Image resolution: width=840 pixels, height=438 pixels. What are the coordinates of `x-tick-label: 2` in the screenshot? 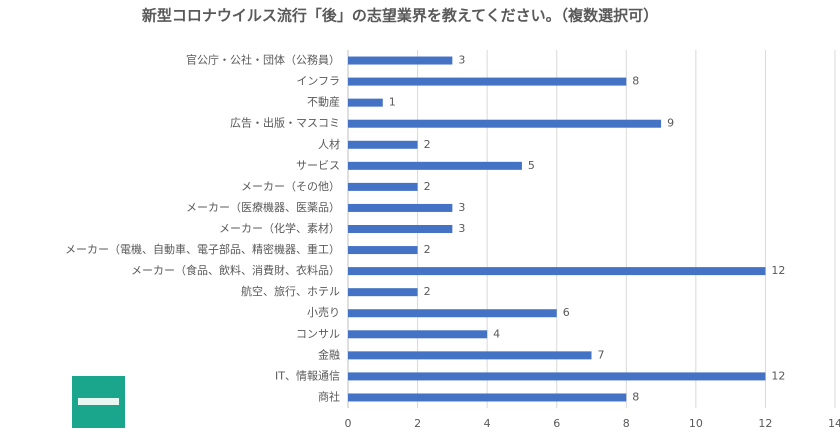 It's located at (417, 423).